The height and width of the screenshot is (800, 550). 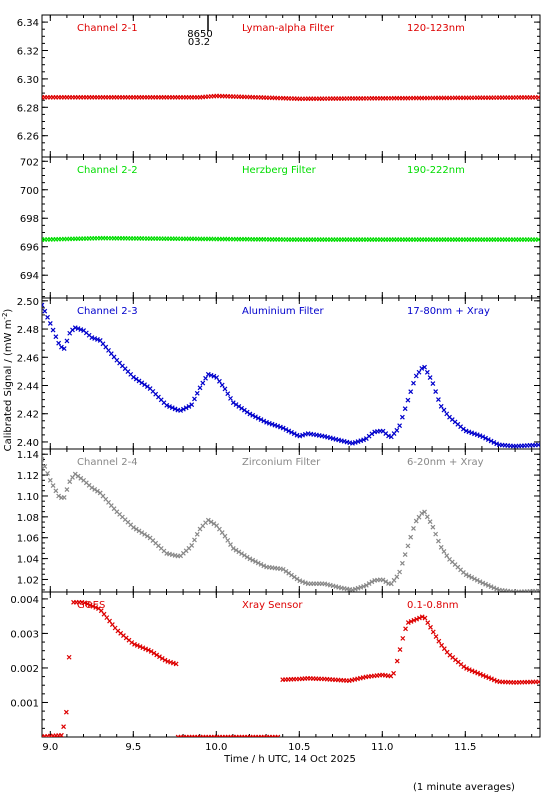 I want to click on y-tick-label: 2.44, so click(x=28, y=386).